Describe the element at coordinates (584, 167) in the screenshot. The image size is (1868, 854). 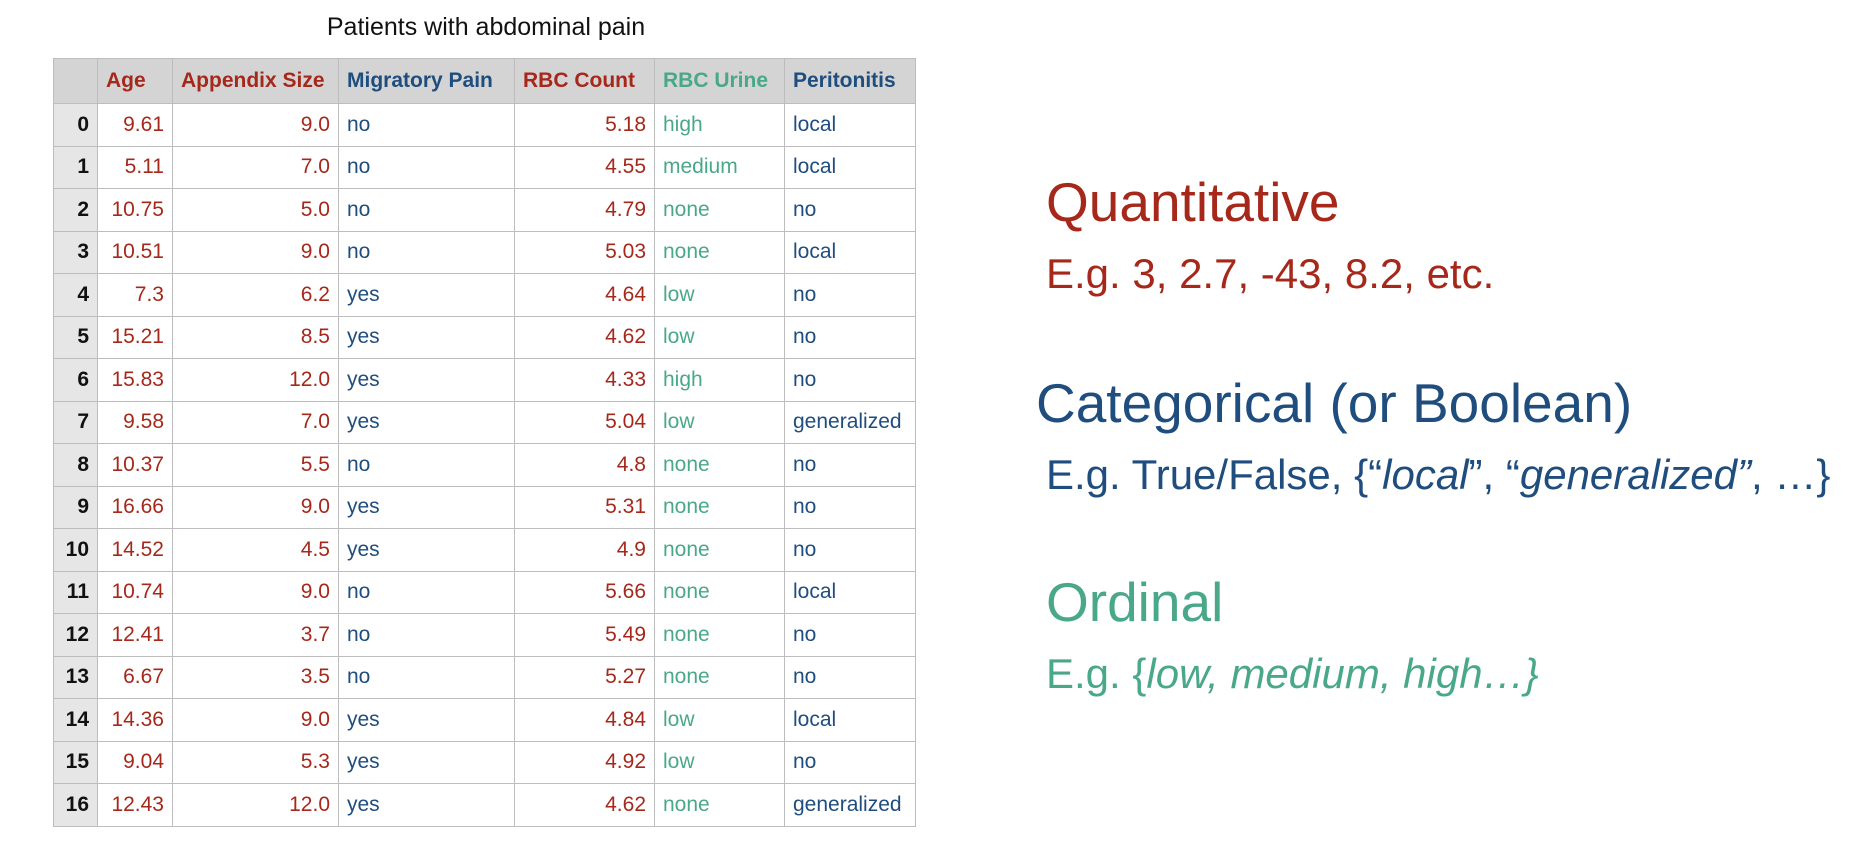
I see `cell-rbc-count: 4.55` at that location.